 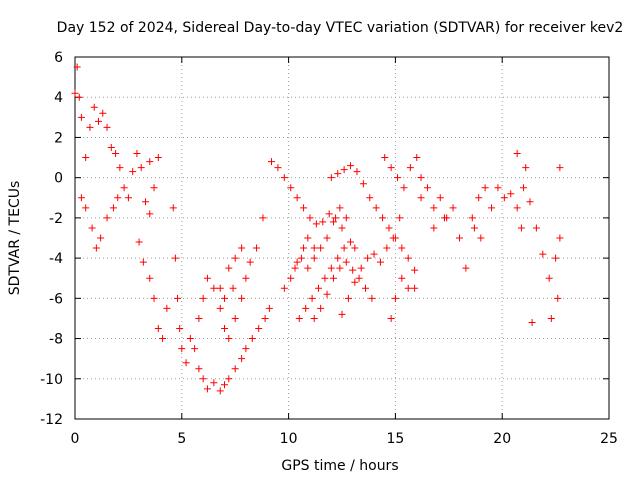 I want to click on y-tick-label: -4, so click(x=56, y=259).